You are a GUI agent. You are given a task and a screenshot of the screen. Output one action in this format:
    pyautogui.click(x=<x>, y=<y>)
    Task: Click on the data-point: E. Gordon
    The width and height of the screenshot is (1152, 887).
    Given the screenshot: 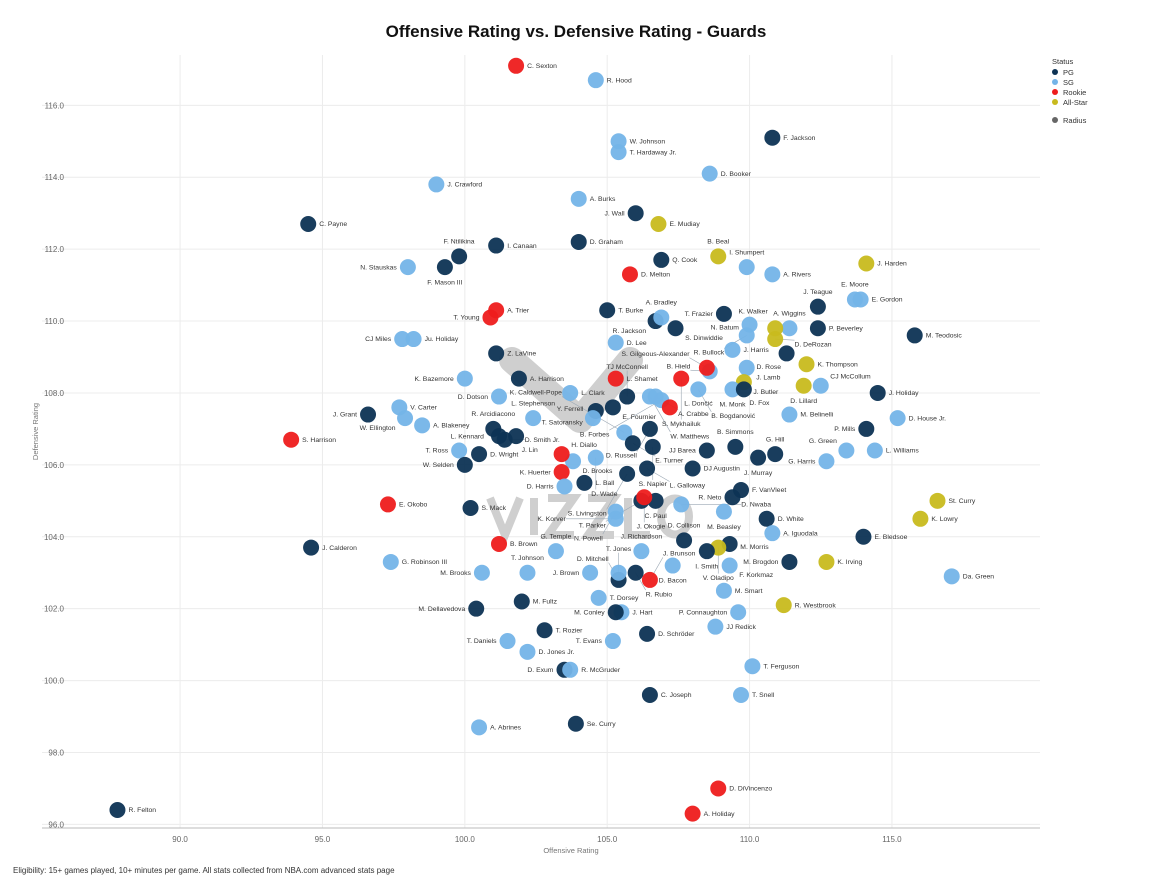 What is the action you would take?
    pyautogui.click(x=877, y=299)
    